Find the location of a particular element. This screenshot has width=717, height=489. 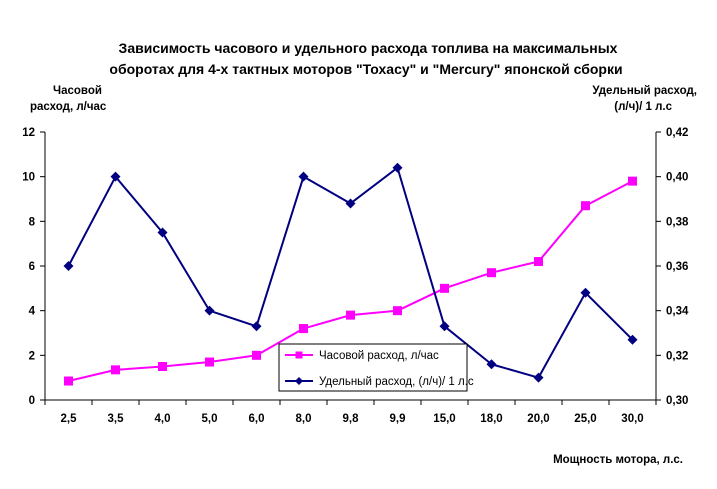

x-axis-tick-label: 3,5 is located at coordinates (116, 419).